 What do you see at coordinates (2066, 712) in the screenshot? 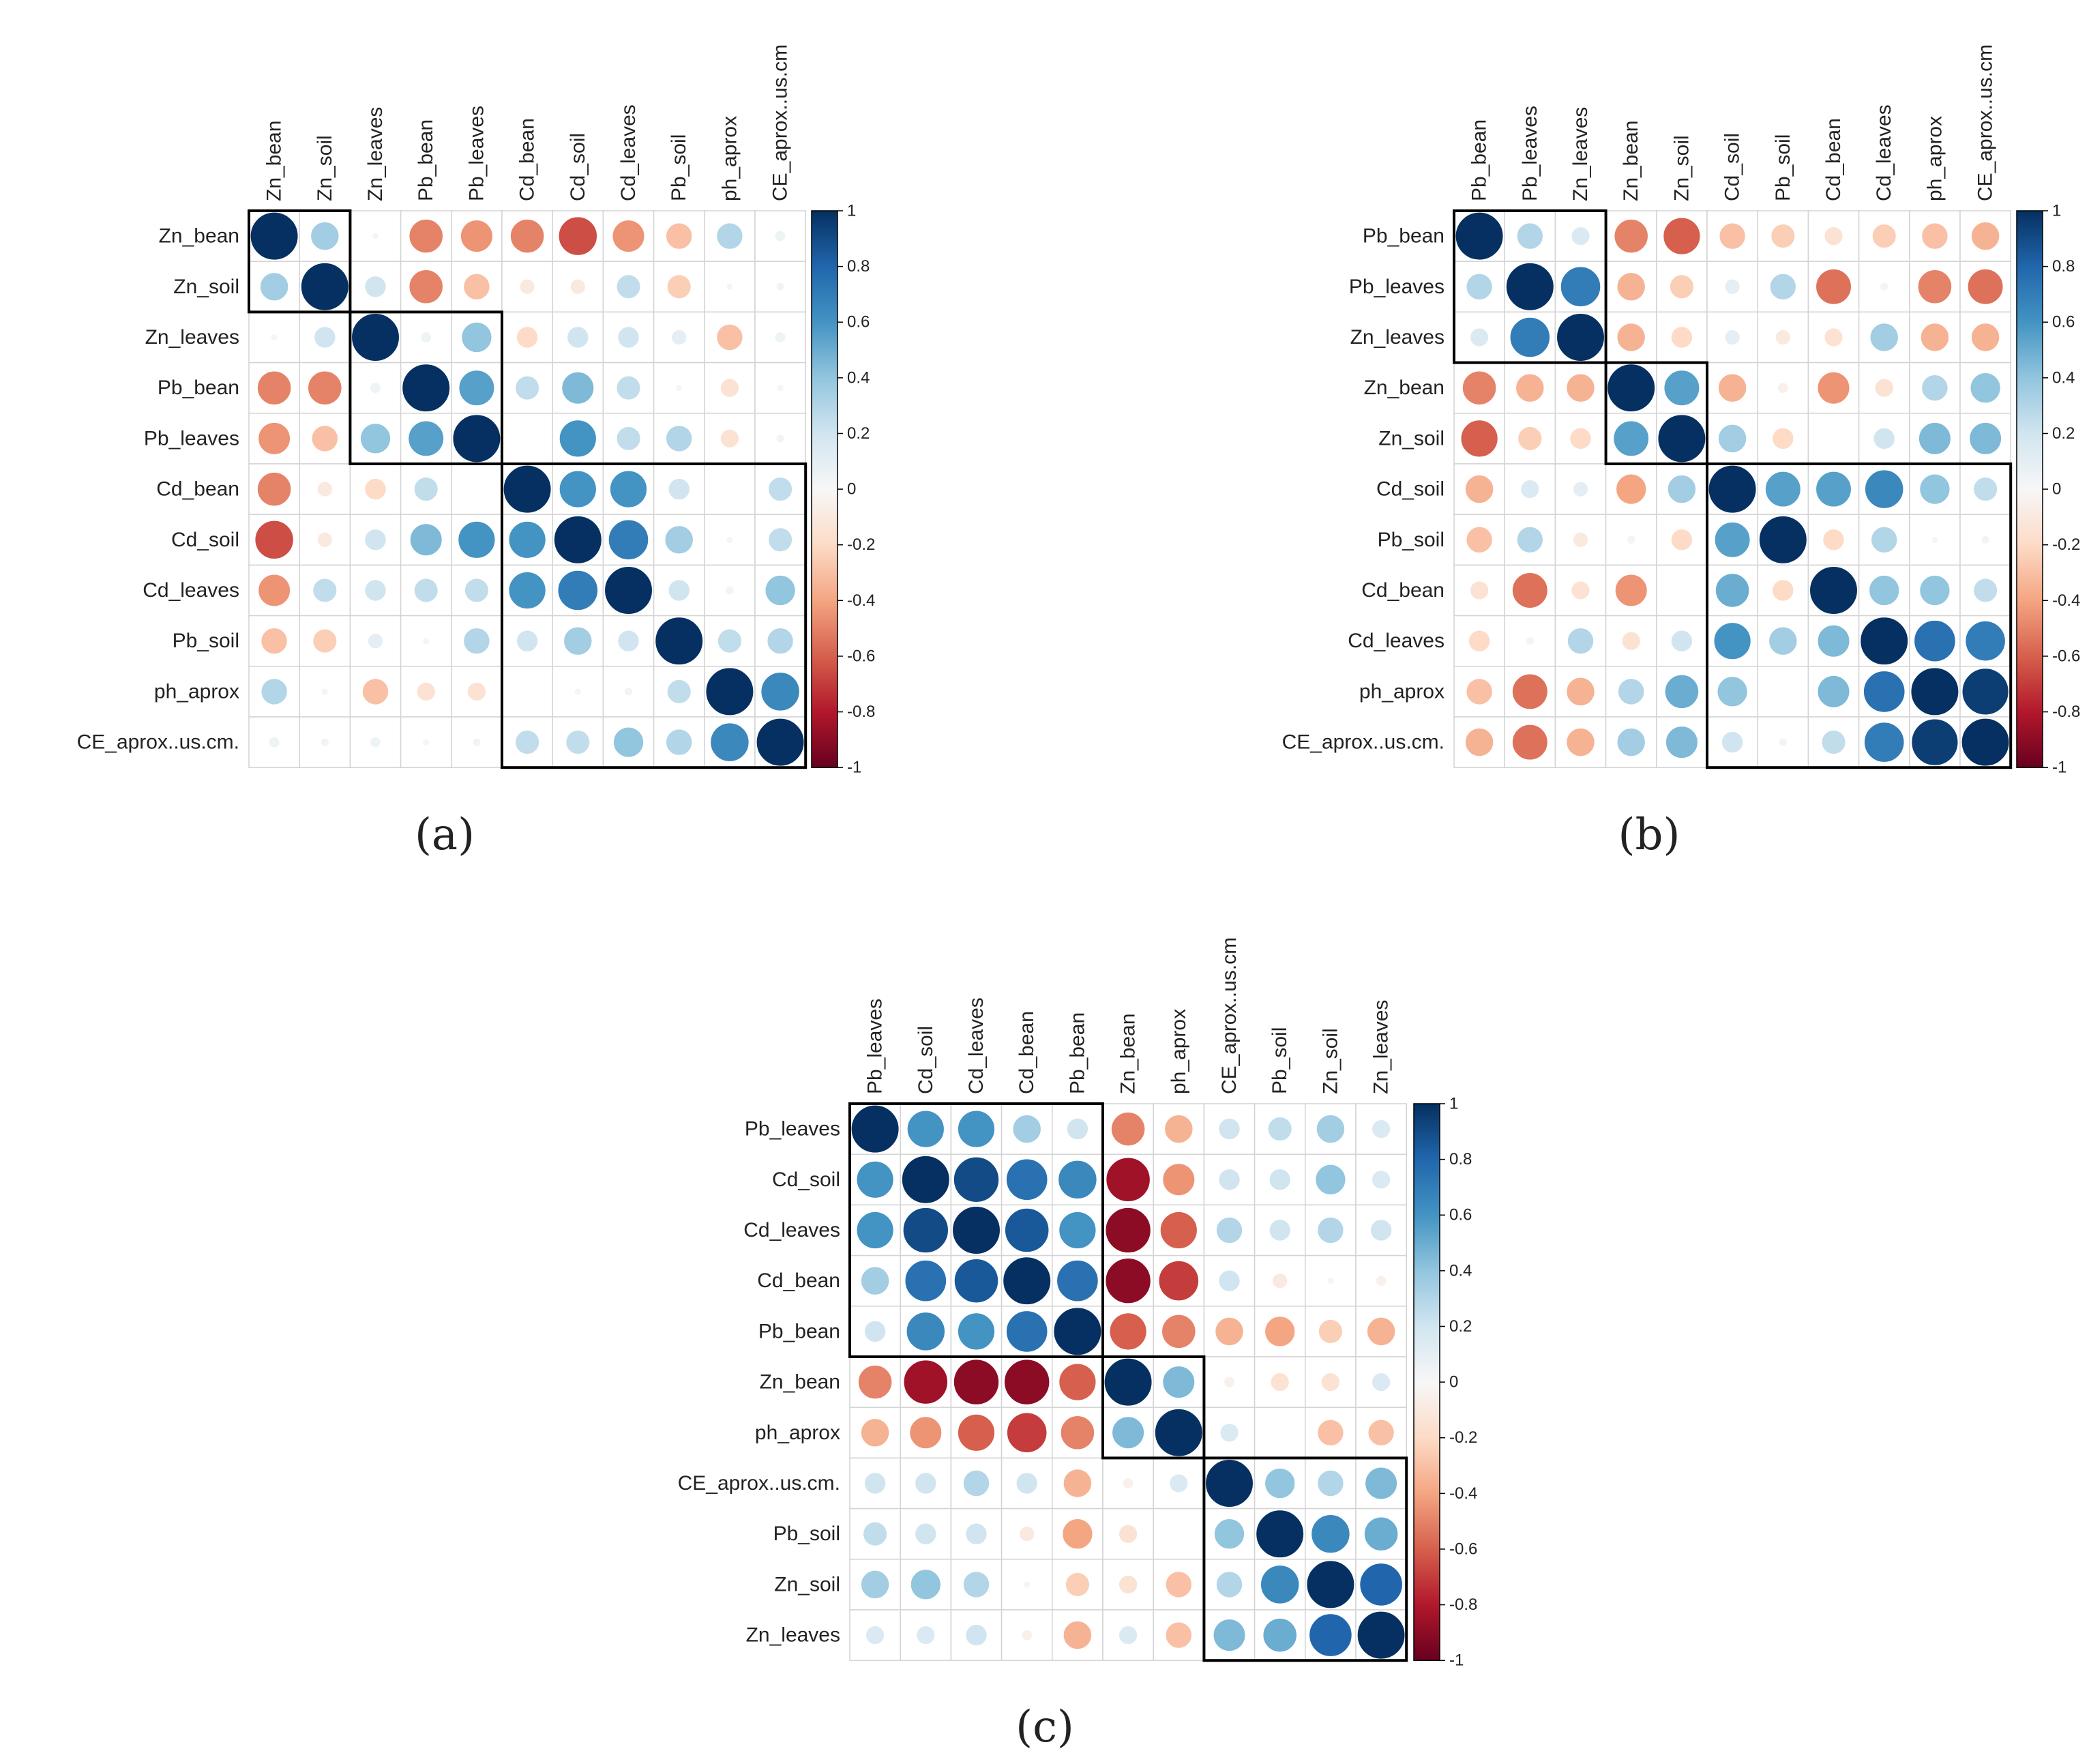
I see `colorbar-tick-label: -0.8` at bounding box center [2066, 712].